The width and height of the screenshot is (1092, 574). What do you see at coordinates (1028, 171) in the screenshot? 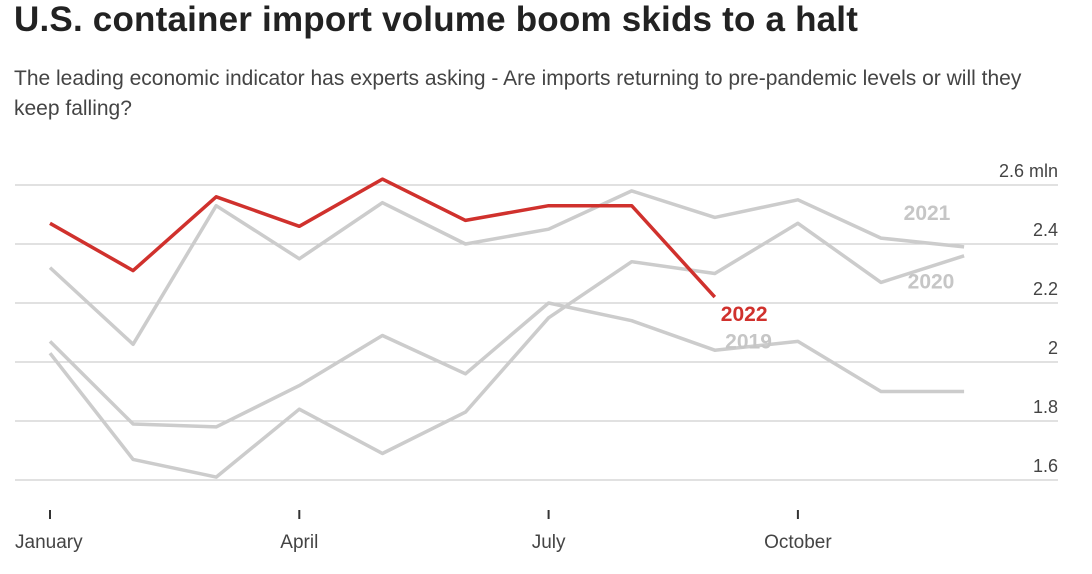
I see `y-tick-label: 2.6 mln` at bounding box center [1028, 171].